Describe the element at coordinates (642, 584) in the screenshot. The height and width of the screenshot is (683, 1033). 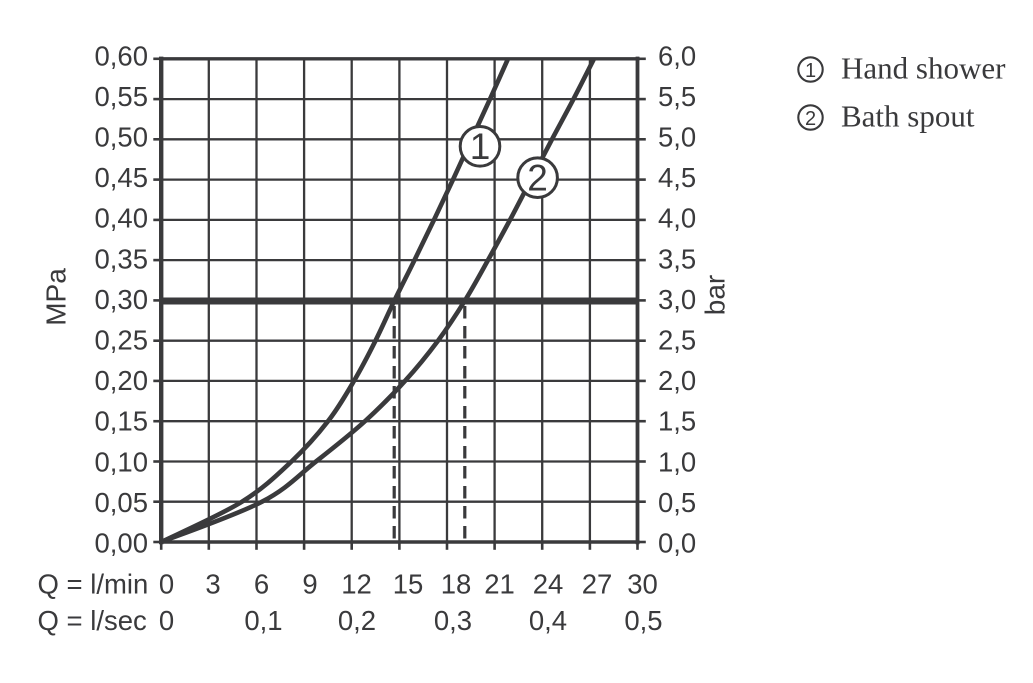
I see `svg-text: 30` at that location.